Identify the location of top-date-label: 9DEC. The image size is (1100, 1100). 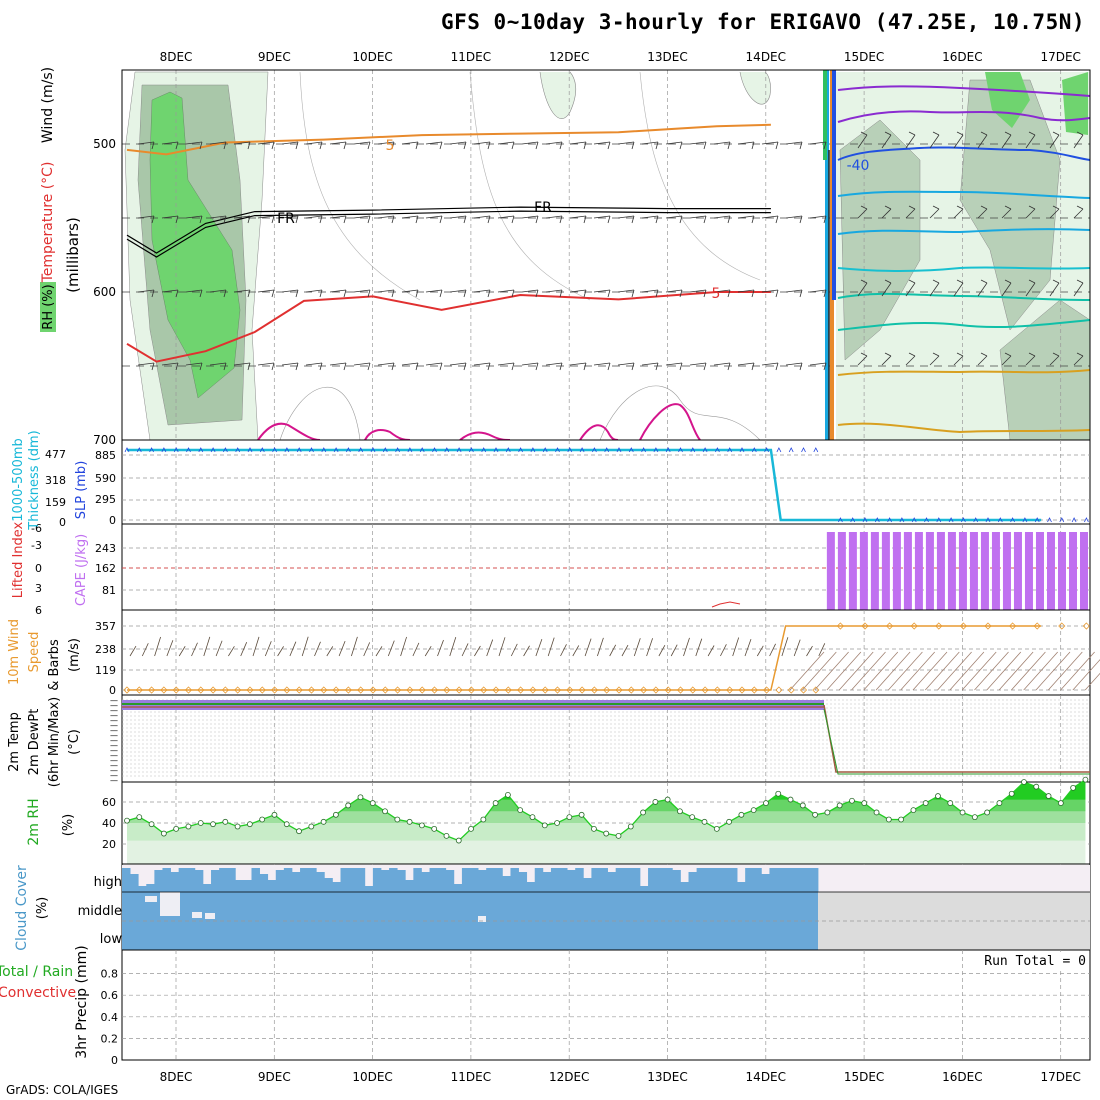
(274, 57).